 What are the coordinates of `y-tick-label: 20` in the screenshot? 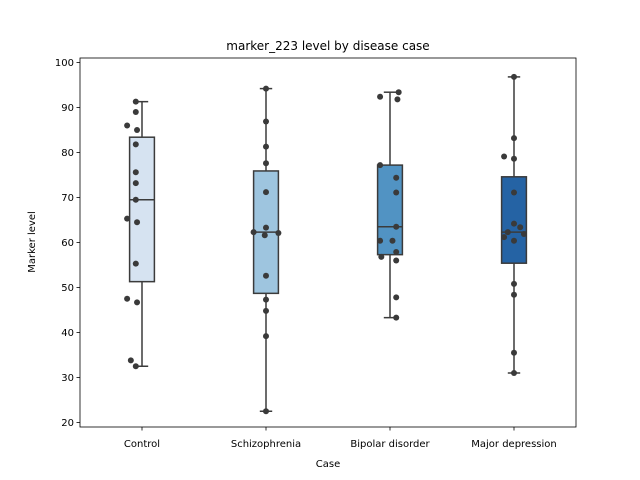 It's located at (67, 423).